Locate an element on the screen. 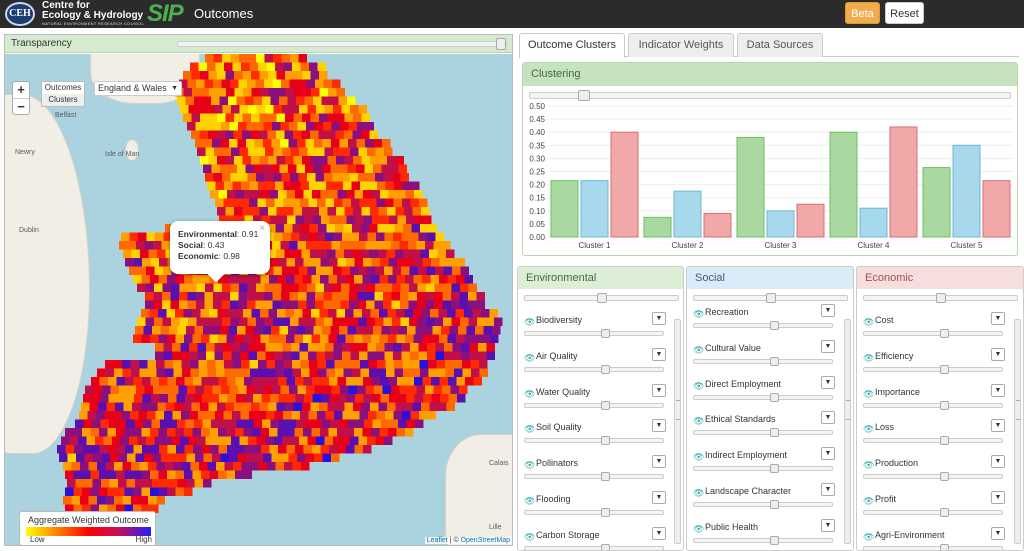  beta-button: Beta is located at coordinates (862, 13).